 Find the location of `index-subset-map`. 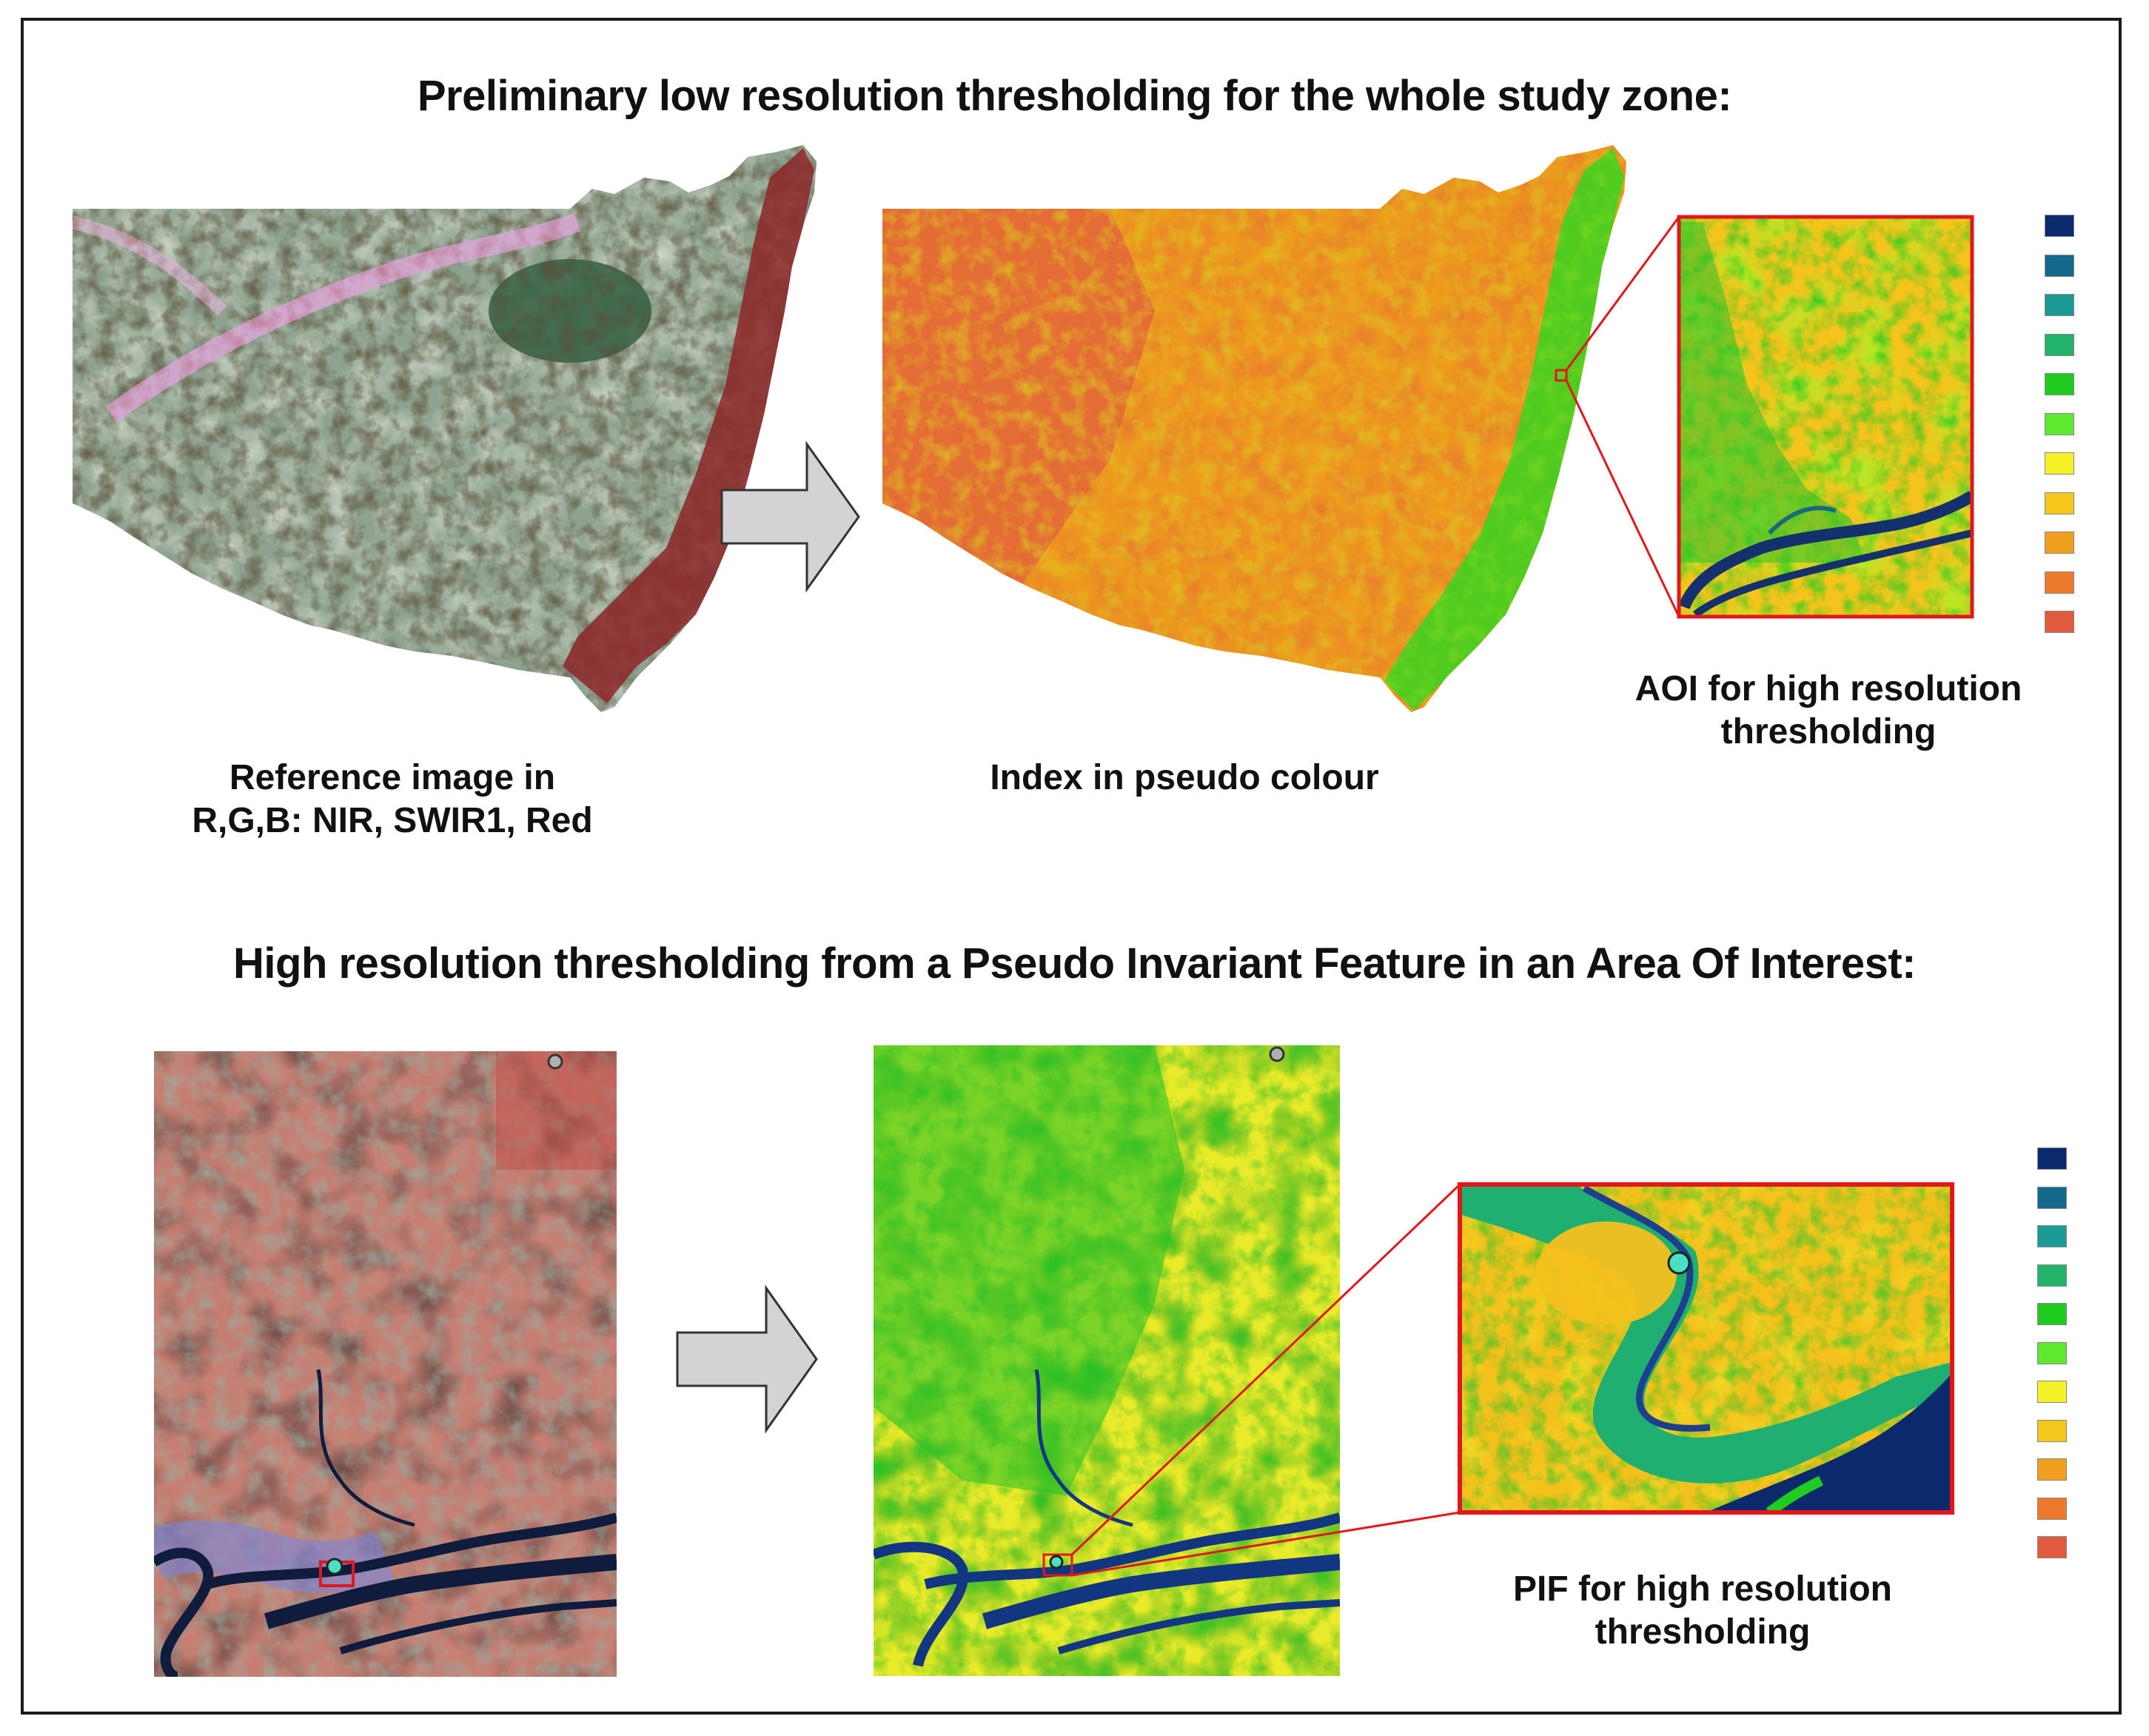

index-subset-map is located at coordinates (1107, 1360).